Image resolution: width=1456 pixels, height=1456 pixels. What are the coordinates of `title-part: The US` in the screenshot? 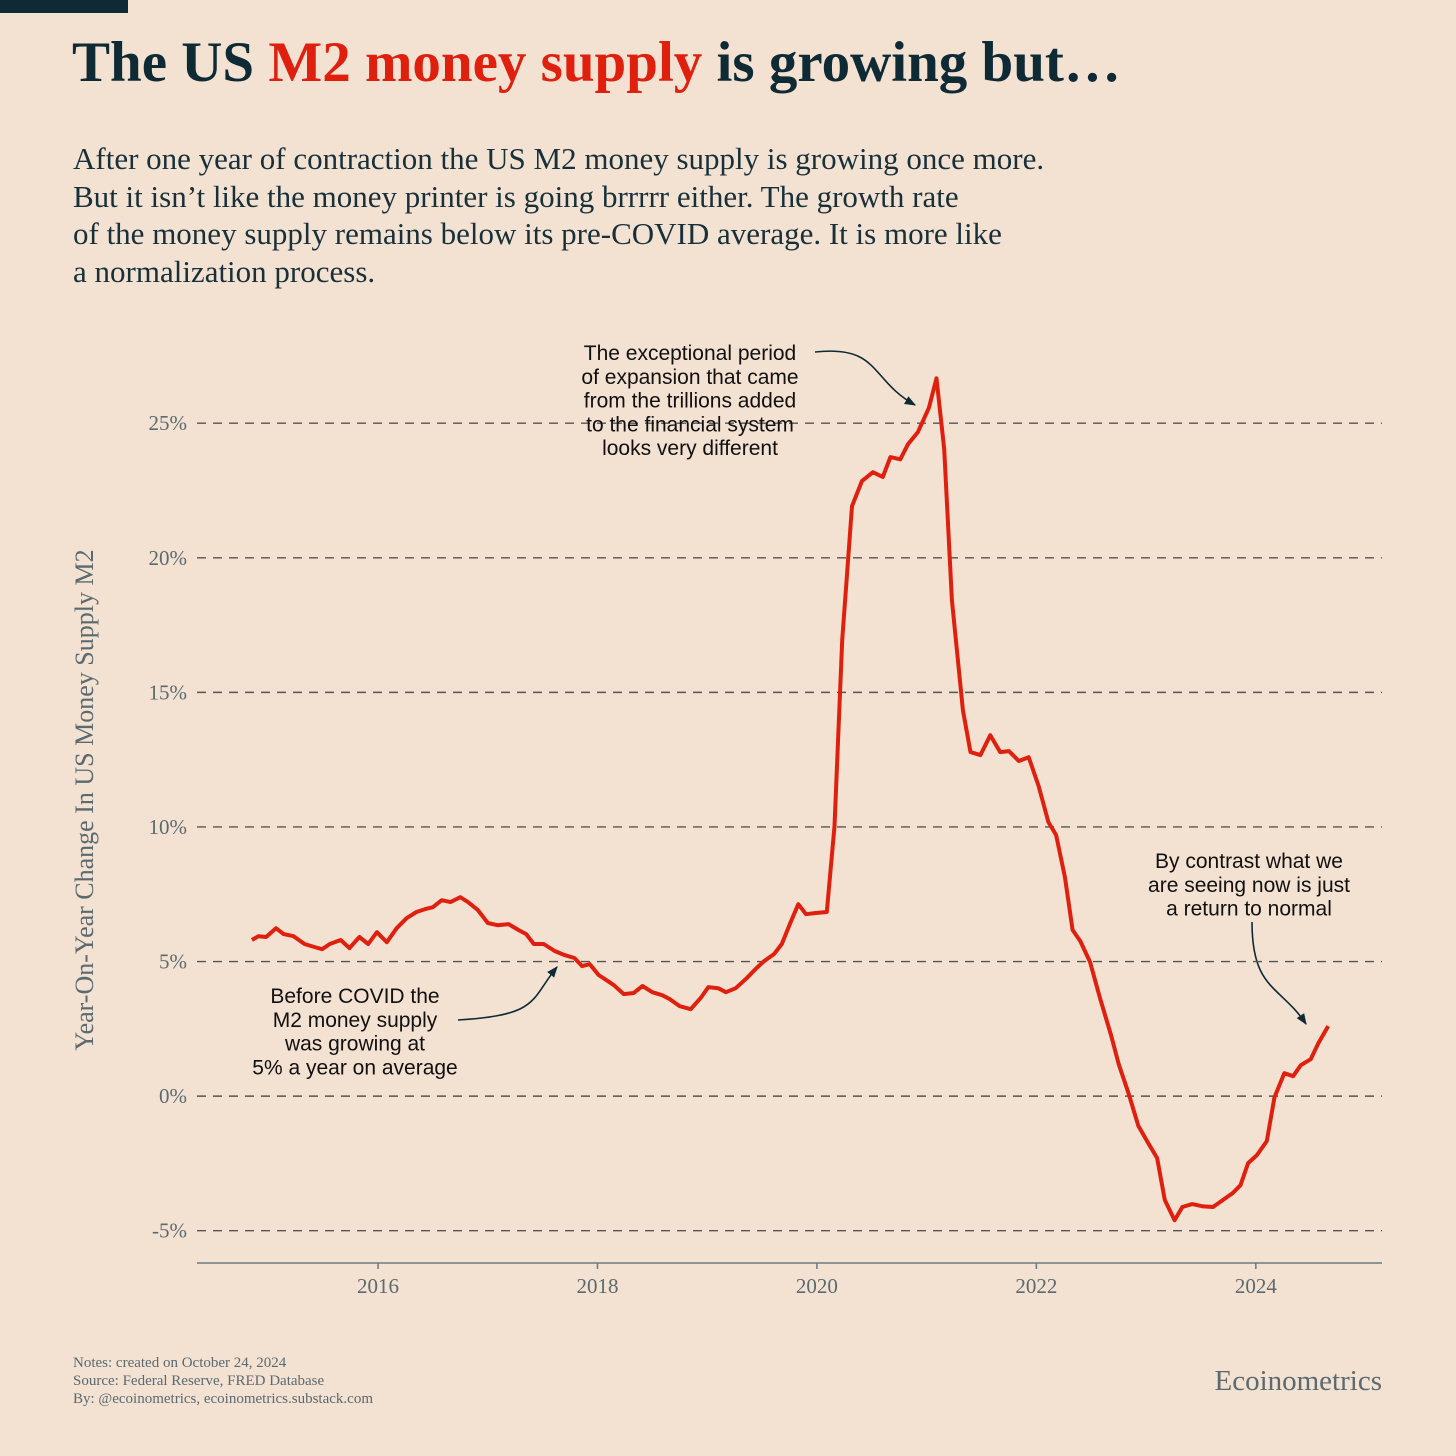 It's located at (170, 62).